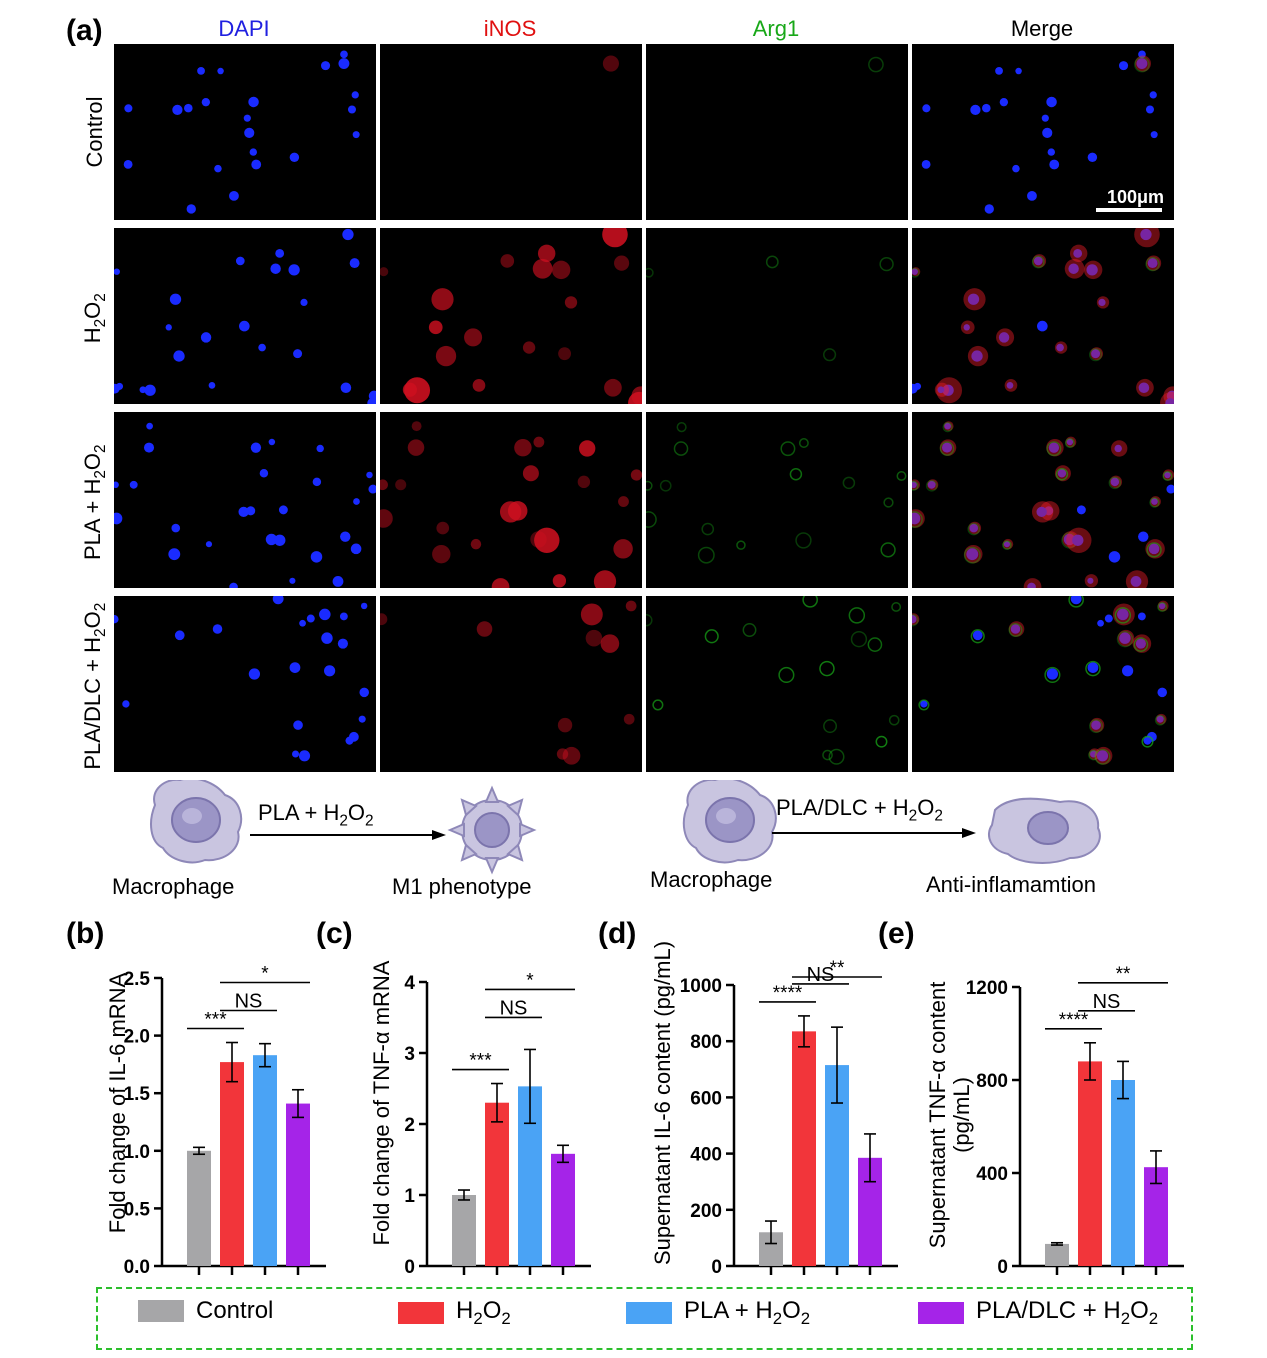 The width and height of the screenshot is (1267, 1358). I want to click on panel-letter-3: (e), so click(896, 933).